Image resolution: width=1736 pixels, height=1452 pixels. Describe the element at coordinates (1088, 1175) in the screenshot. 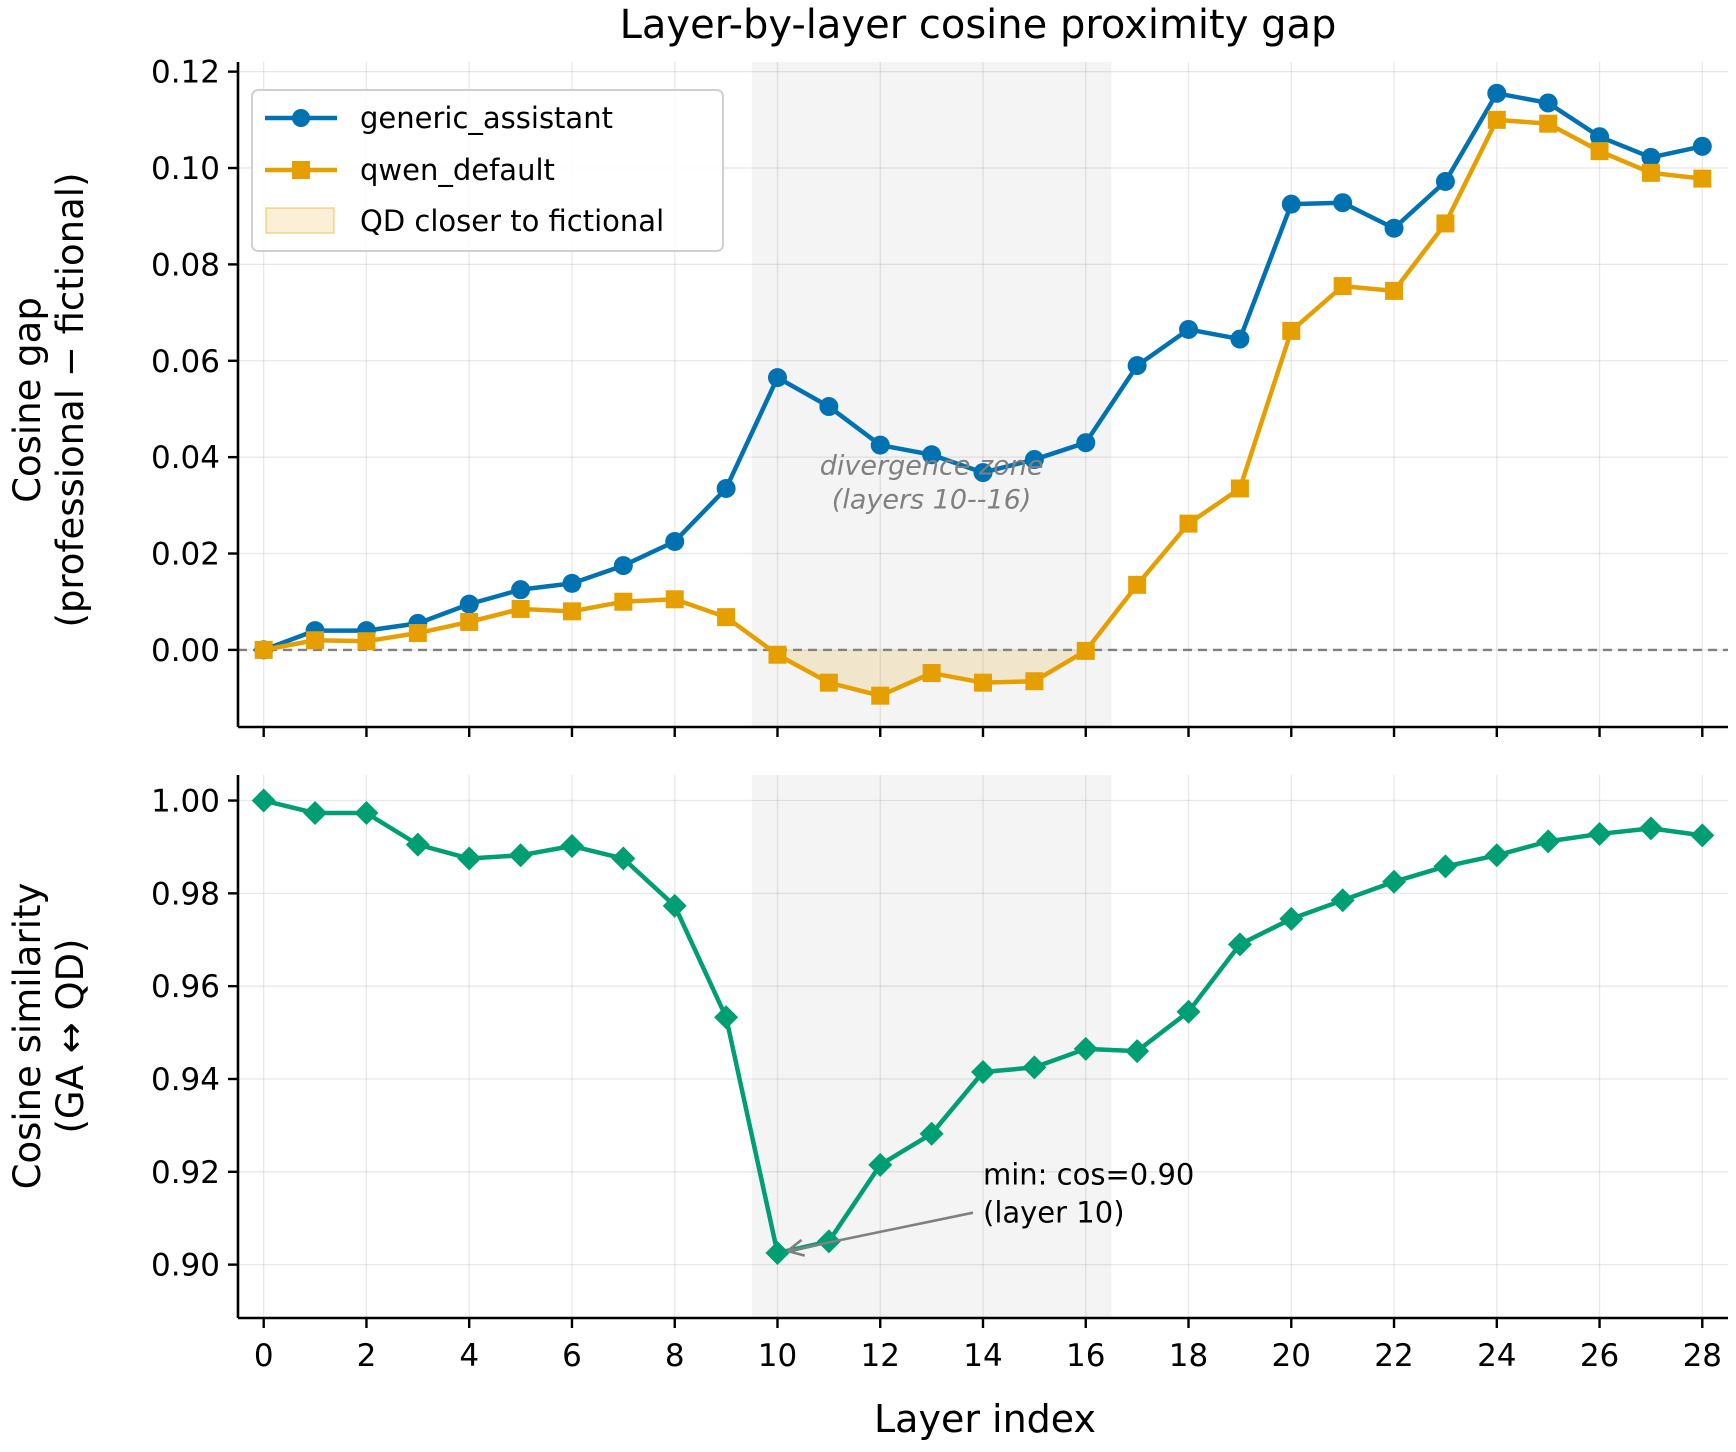

I see `min-annotation-label: min: cos=0.90` at that location.